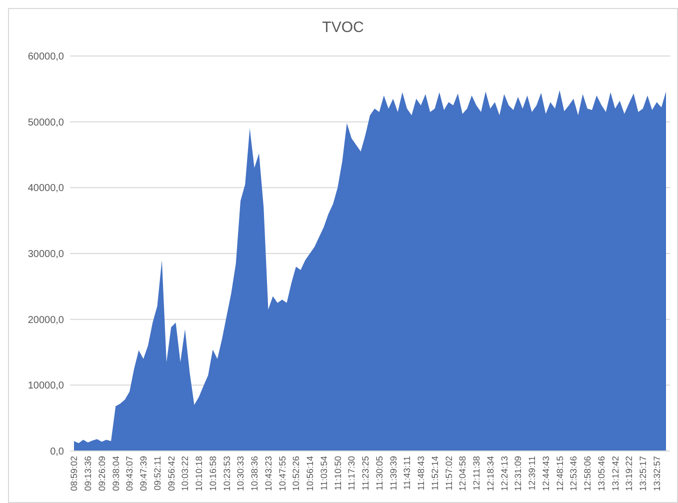  What do you see at coordinates (490, 474) in the screenshot?
I see `x-tick-label: 12:18:34` at bounding box center [490, 474].